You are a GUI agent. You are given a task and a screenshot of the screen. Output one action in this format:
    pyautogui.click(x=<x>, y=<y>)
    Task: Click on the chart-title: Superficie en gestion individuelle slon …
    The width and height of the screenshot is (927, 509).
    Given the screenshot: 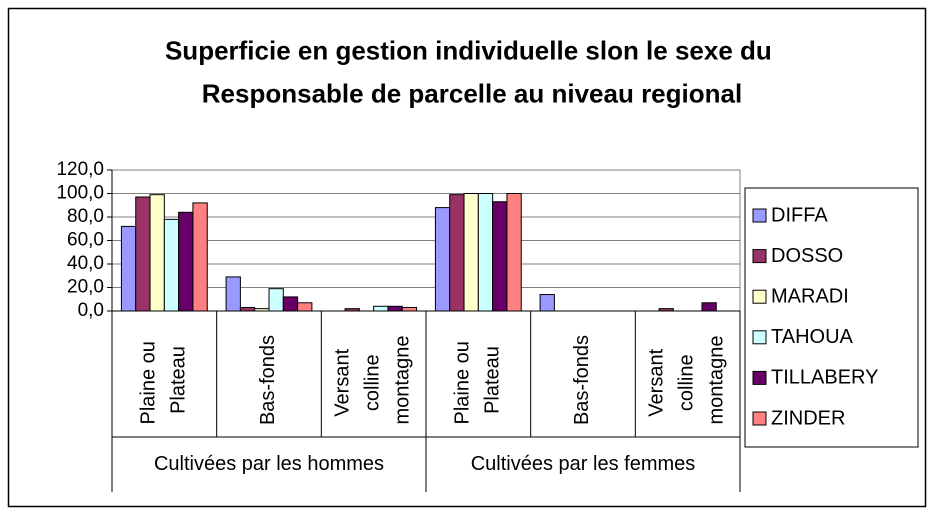 What is the action you would take?
    pyautogui.click(x=472, y=71)
    